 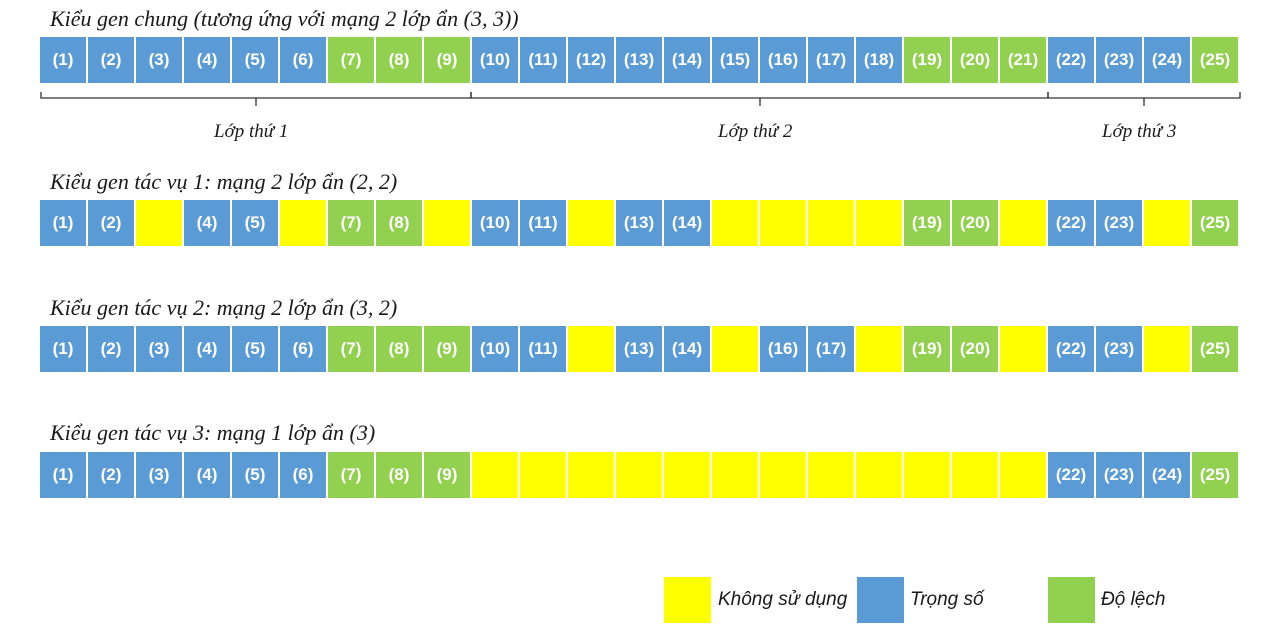 What do you see at coordinates (224, 181) in the screenshot?
I see `genotype-title-task-1: Kiểu gen tác vụ 1: mạng 2 lớp ẩn (2, 2)` at bounding box center [224, 181].